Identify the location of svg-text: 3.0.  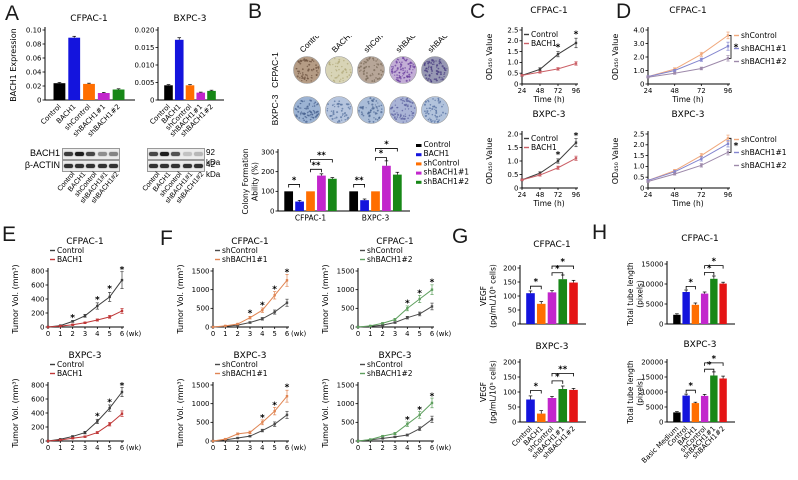
(638, 44).